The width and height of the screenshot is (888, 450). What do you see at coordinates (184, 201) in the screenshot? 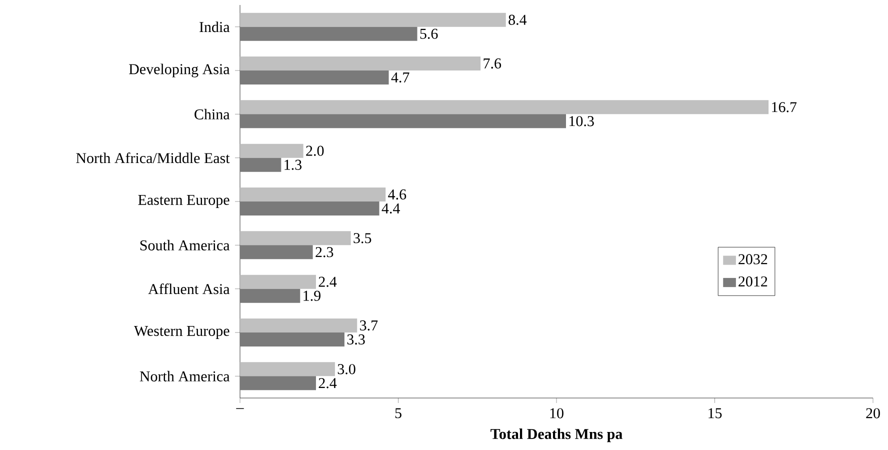
I see `y-tick-label: Eastern Europe` at bounding box center [184, 201].